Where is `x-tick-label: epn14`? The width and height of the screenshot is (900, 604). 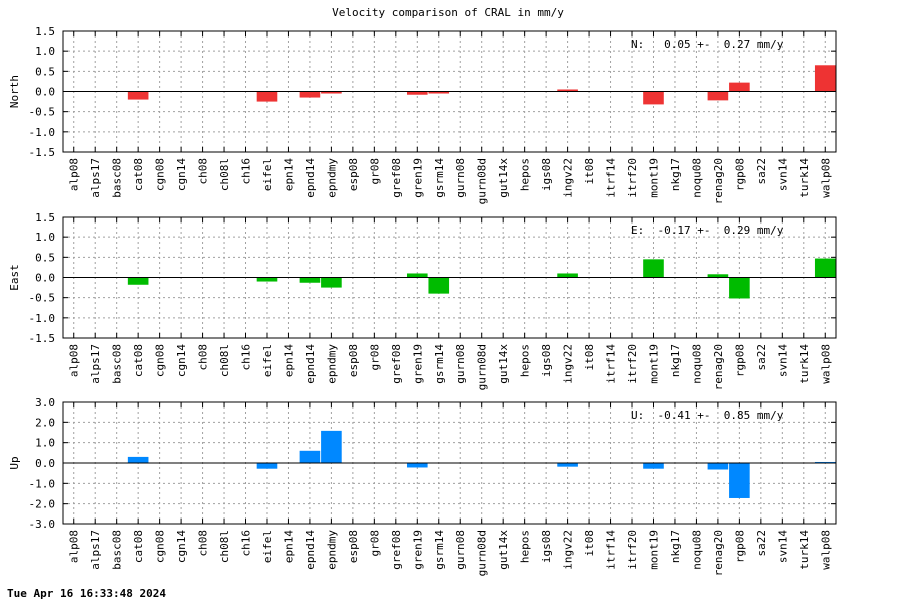 x-tick-label: epn14 is located at coordinates (288, 360).